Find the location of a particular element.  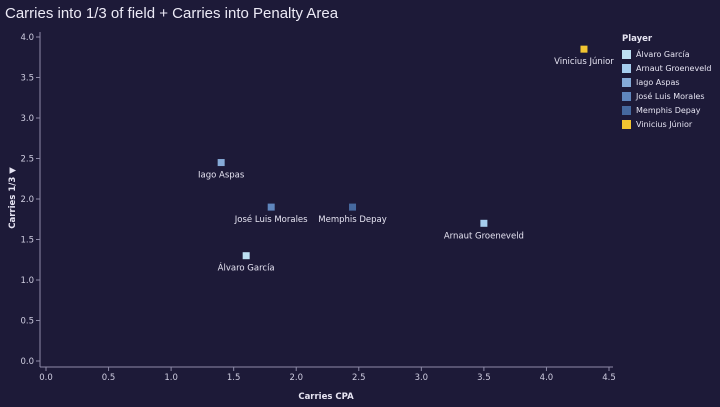

legend-item: Iago Aspas is located at coordinates (666, 82).